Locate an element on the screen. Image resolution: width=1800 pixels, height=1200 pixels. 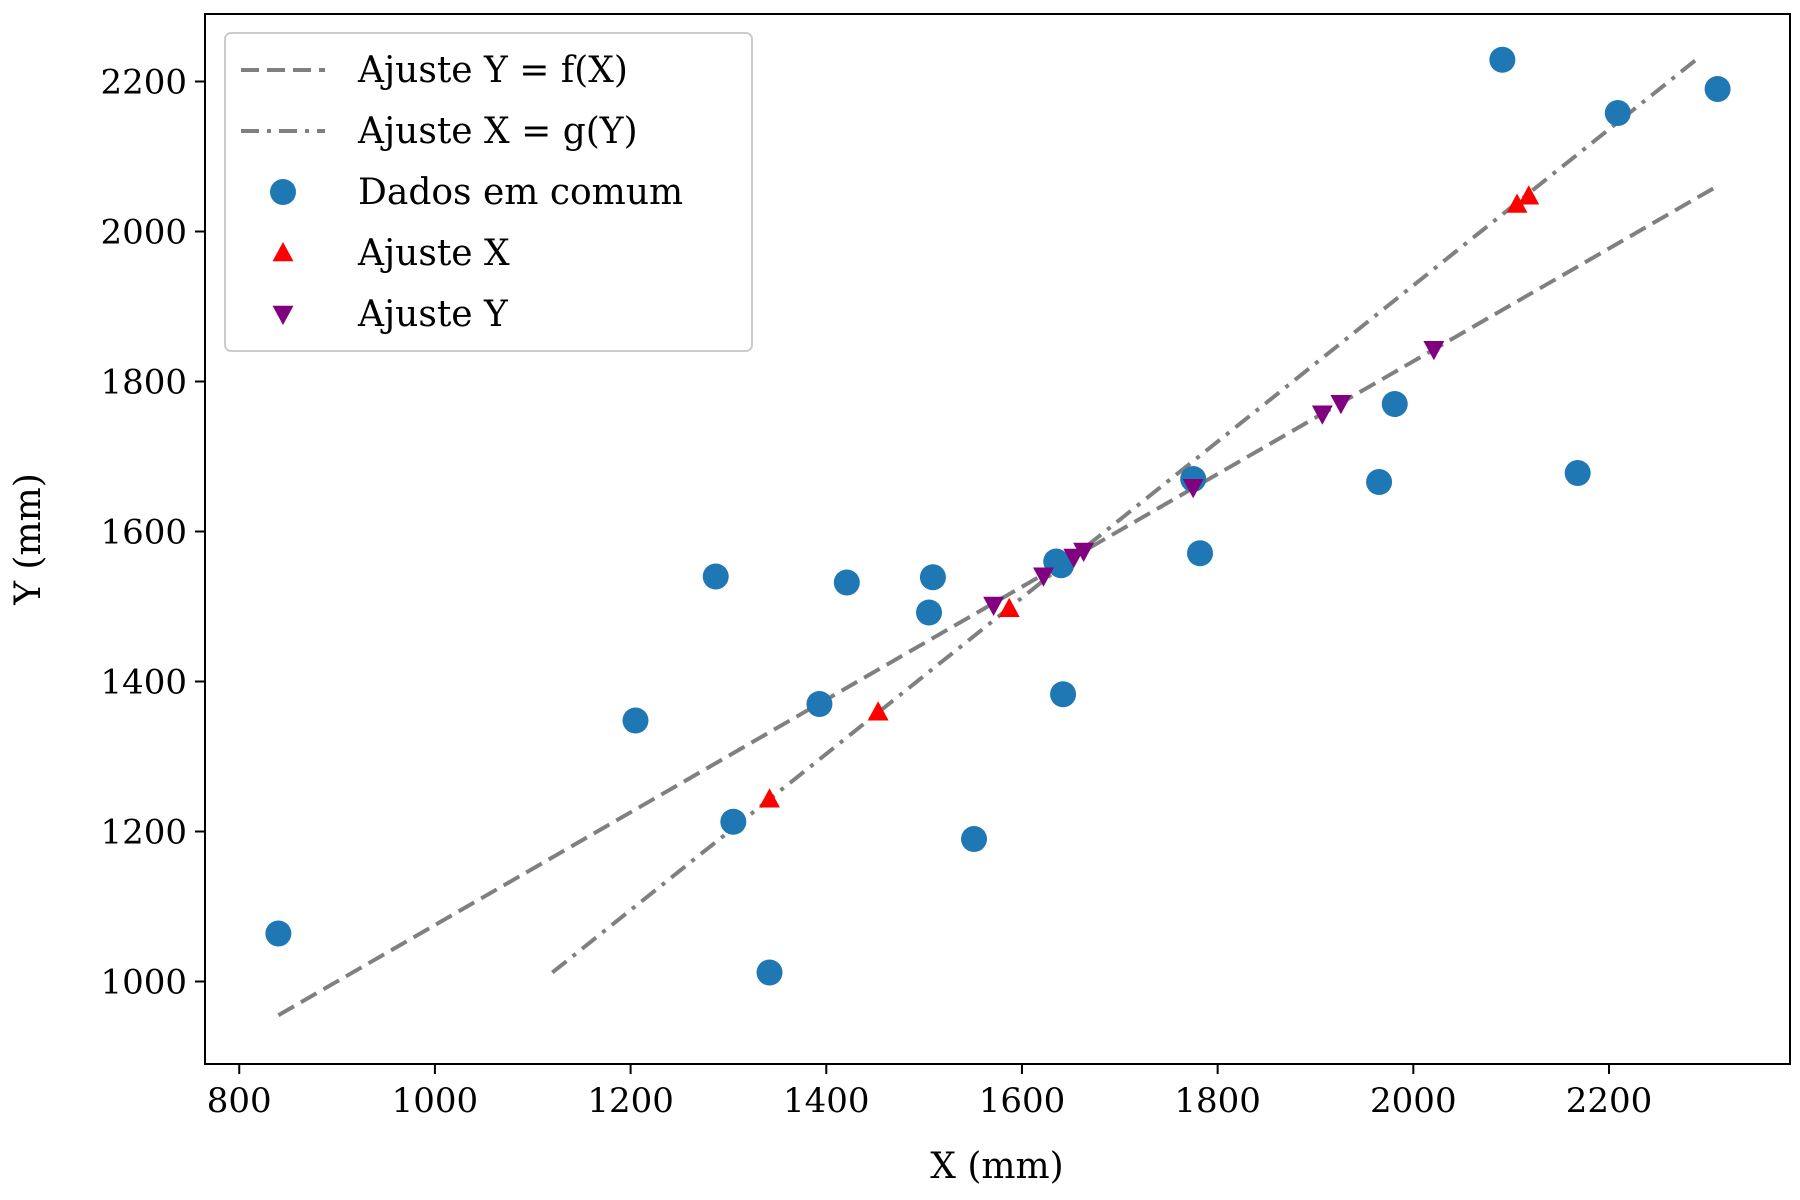
x-tick-label: 2200 is located at coordinates (1609, 1101).